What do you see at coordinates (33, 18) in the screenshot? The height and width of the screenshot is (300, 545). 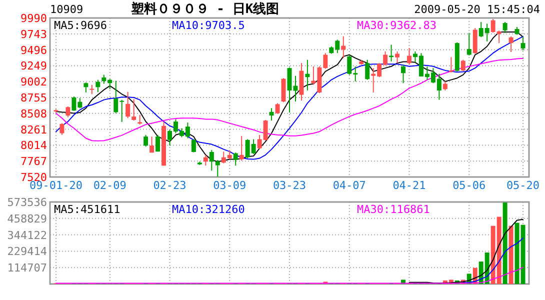 I see `y-tick-label: 9990` at bounding box center [33, 18].